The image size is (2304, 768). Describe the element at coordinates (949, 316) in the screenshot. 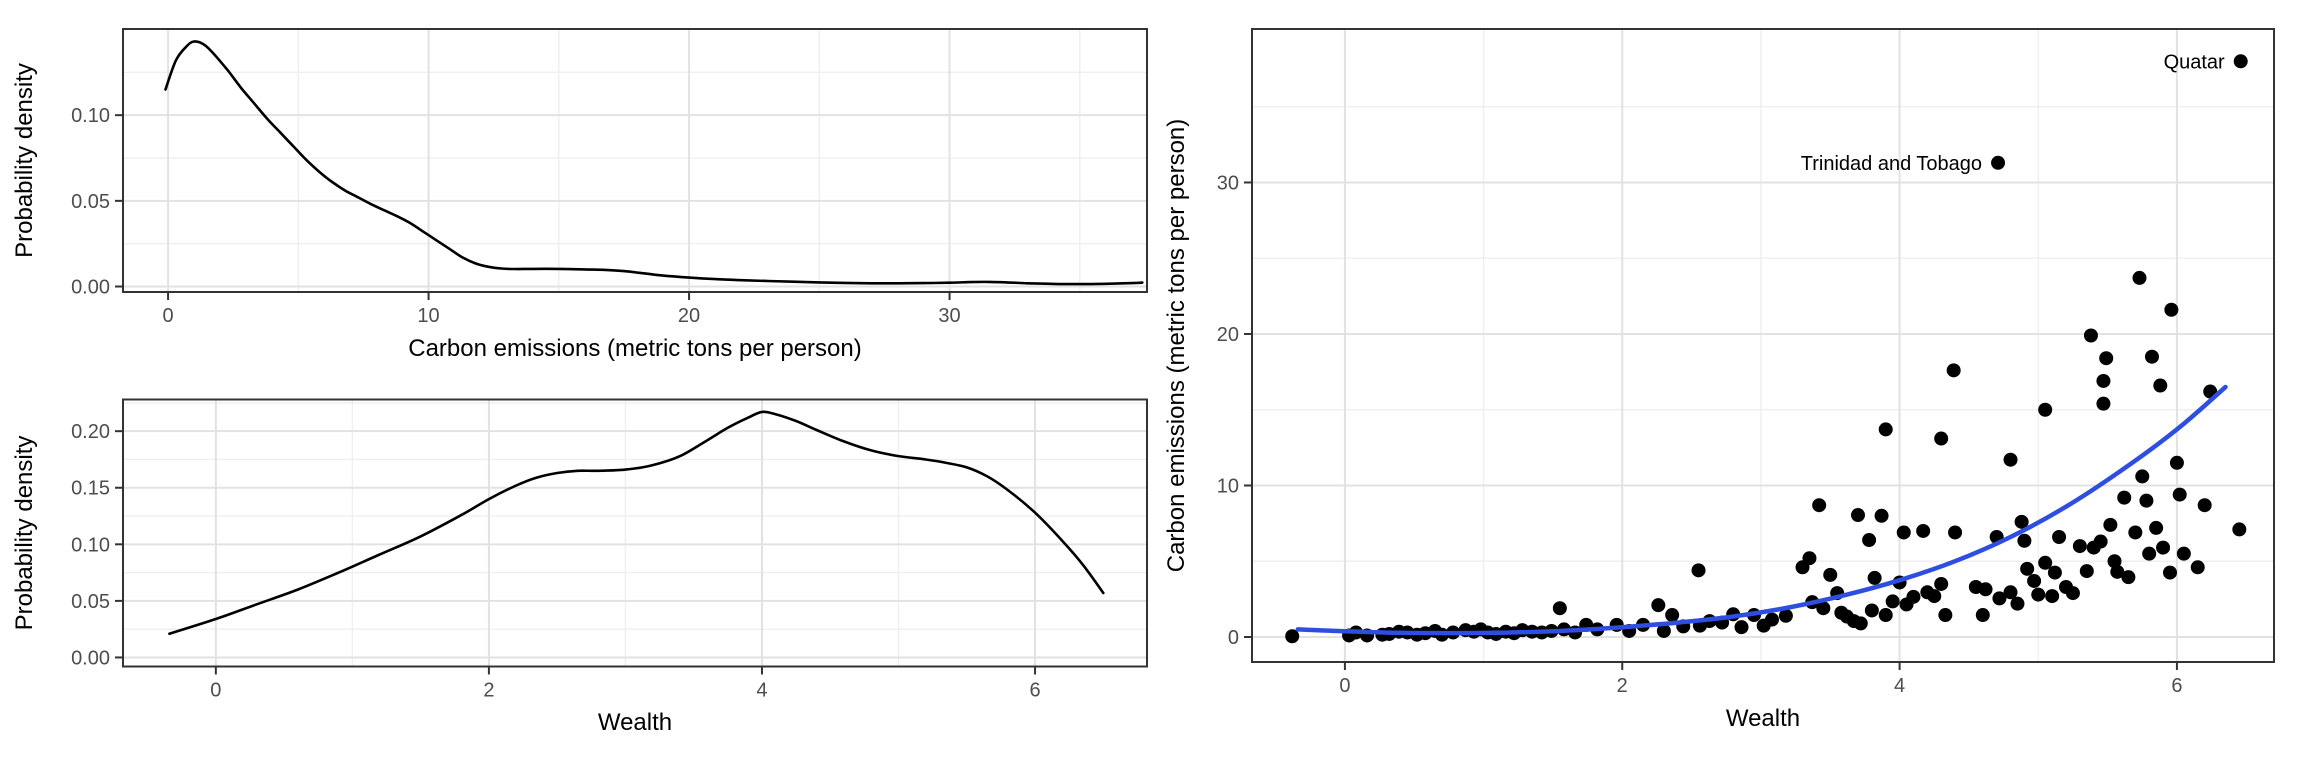

I see `x-tick-label: 30` at that location.